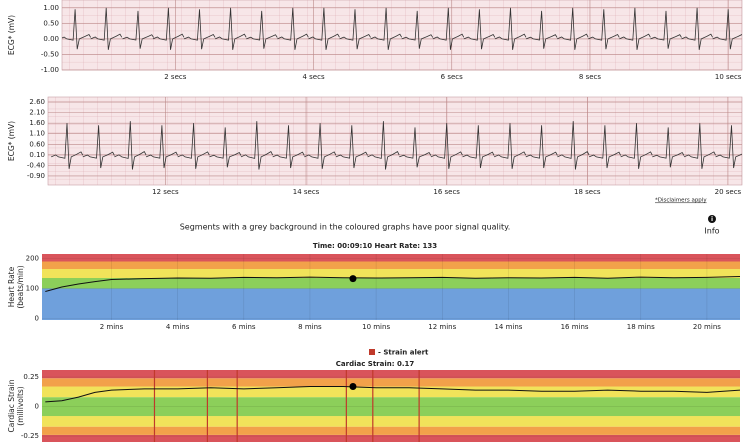  Describe the element at coordinates (728, 77) in the screenshot. I see `x-tick-label: 10 secs` at that location.